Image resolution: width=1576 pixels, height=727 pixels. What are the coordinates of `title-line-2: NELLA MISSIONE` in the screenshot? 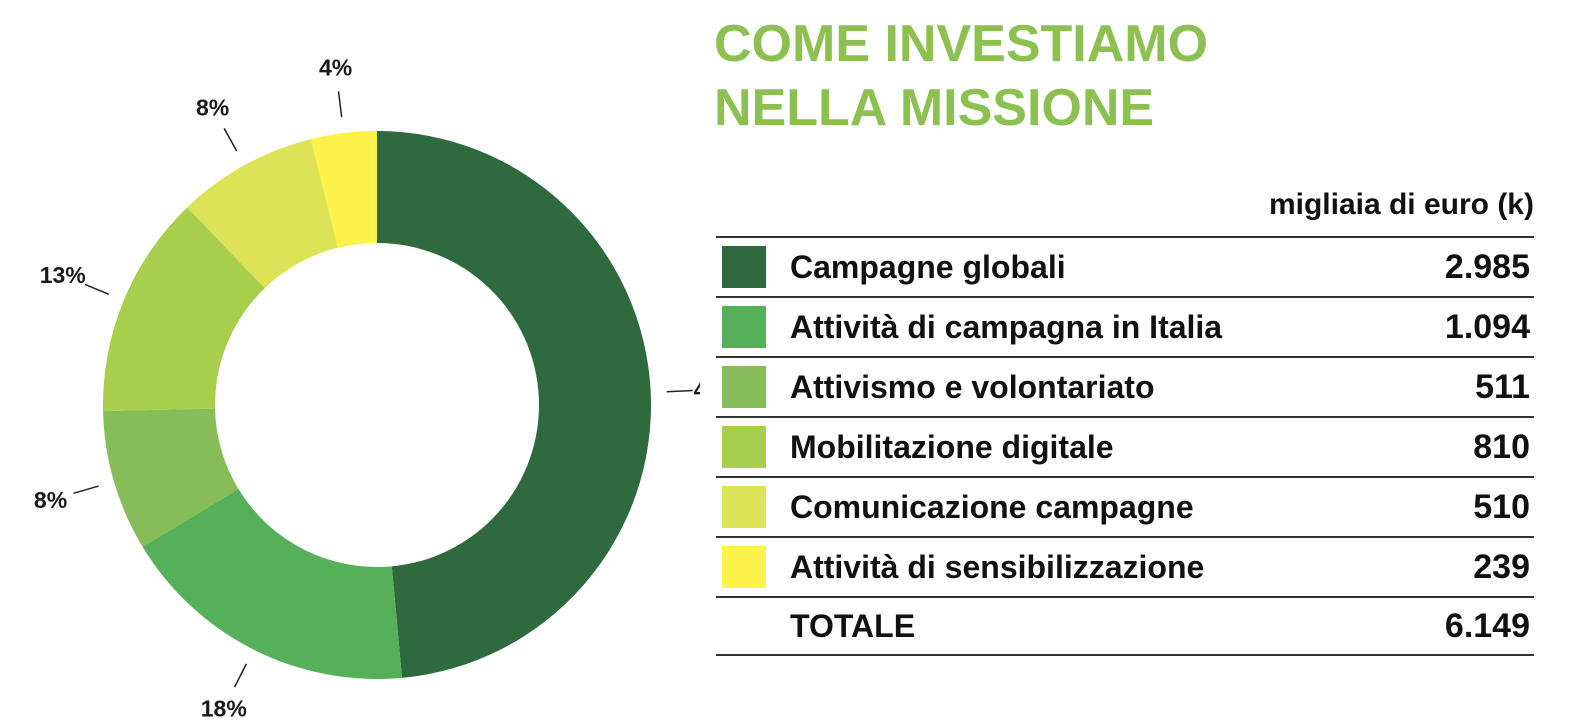 It's located at (934, 108).